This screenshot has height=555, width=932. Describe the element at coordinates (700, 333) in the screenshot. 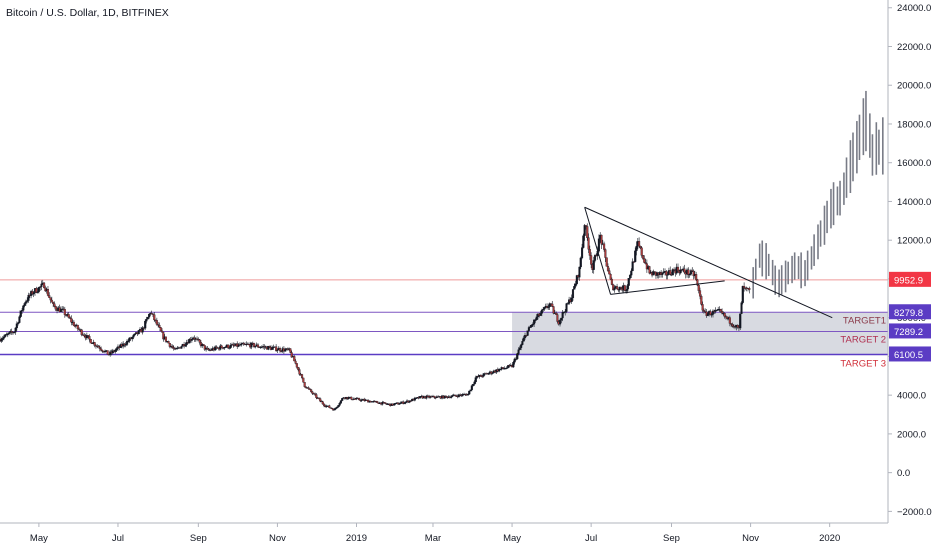

I see `target-zone` at that location.